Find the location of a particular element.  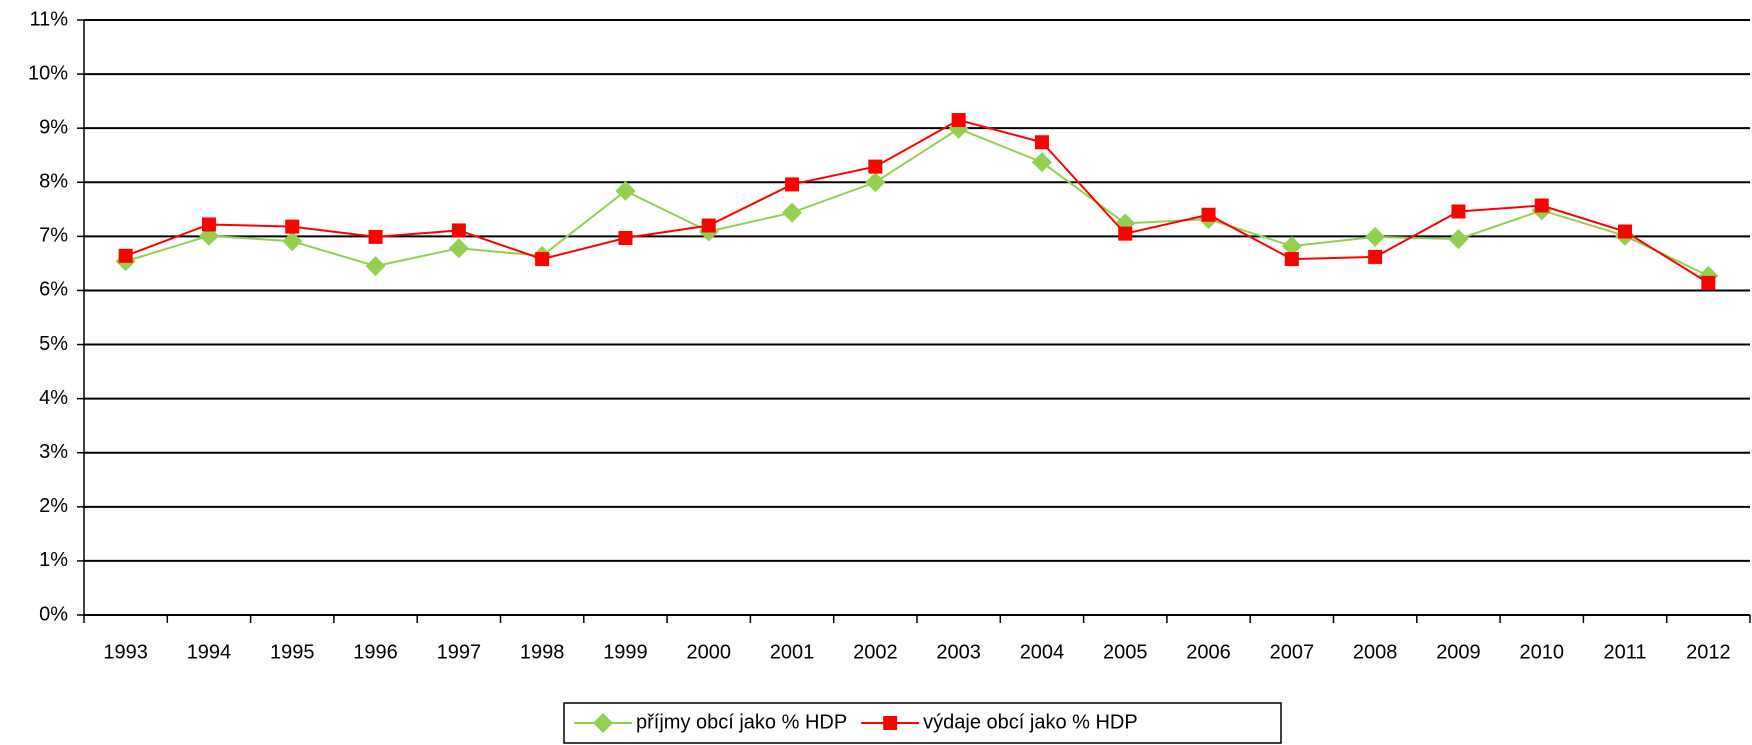

x-tick-label: 1993 is located at coordinates (125, 652).